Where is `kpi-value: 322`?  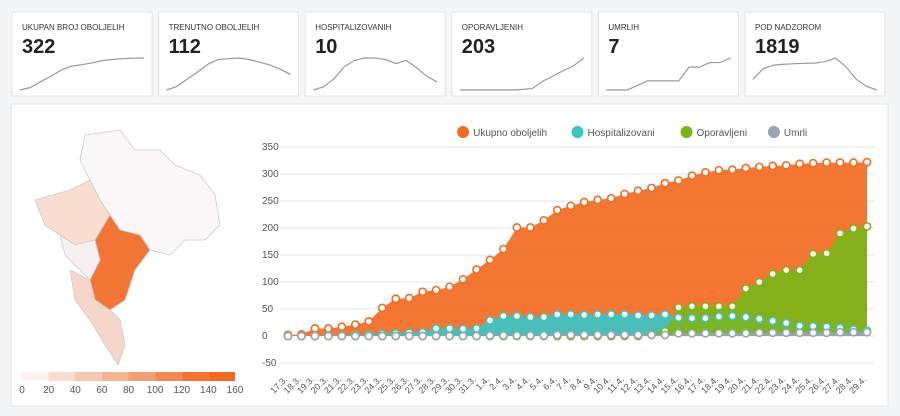
kpi-value: 322 is located at coordinates (38, 47).